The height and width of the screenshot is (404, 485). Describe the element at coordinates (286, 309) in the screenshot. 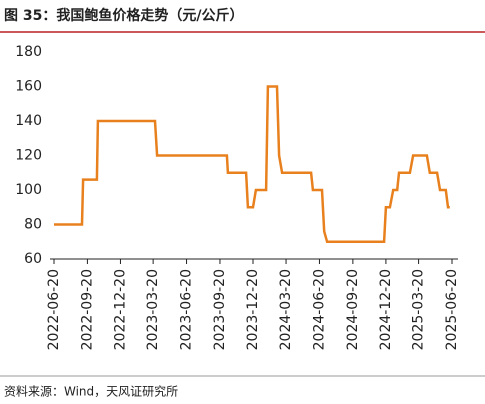

I see `x-tick-label: 2024-03-20` at that location.